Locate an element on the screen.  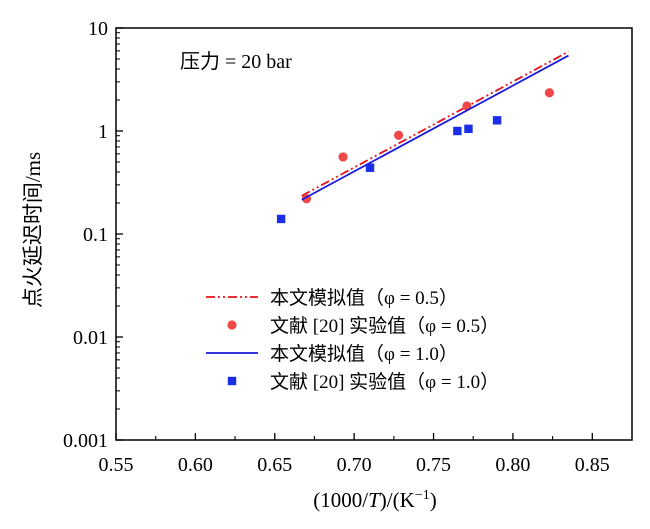
plot-series is located at coordinates (422, 137).